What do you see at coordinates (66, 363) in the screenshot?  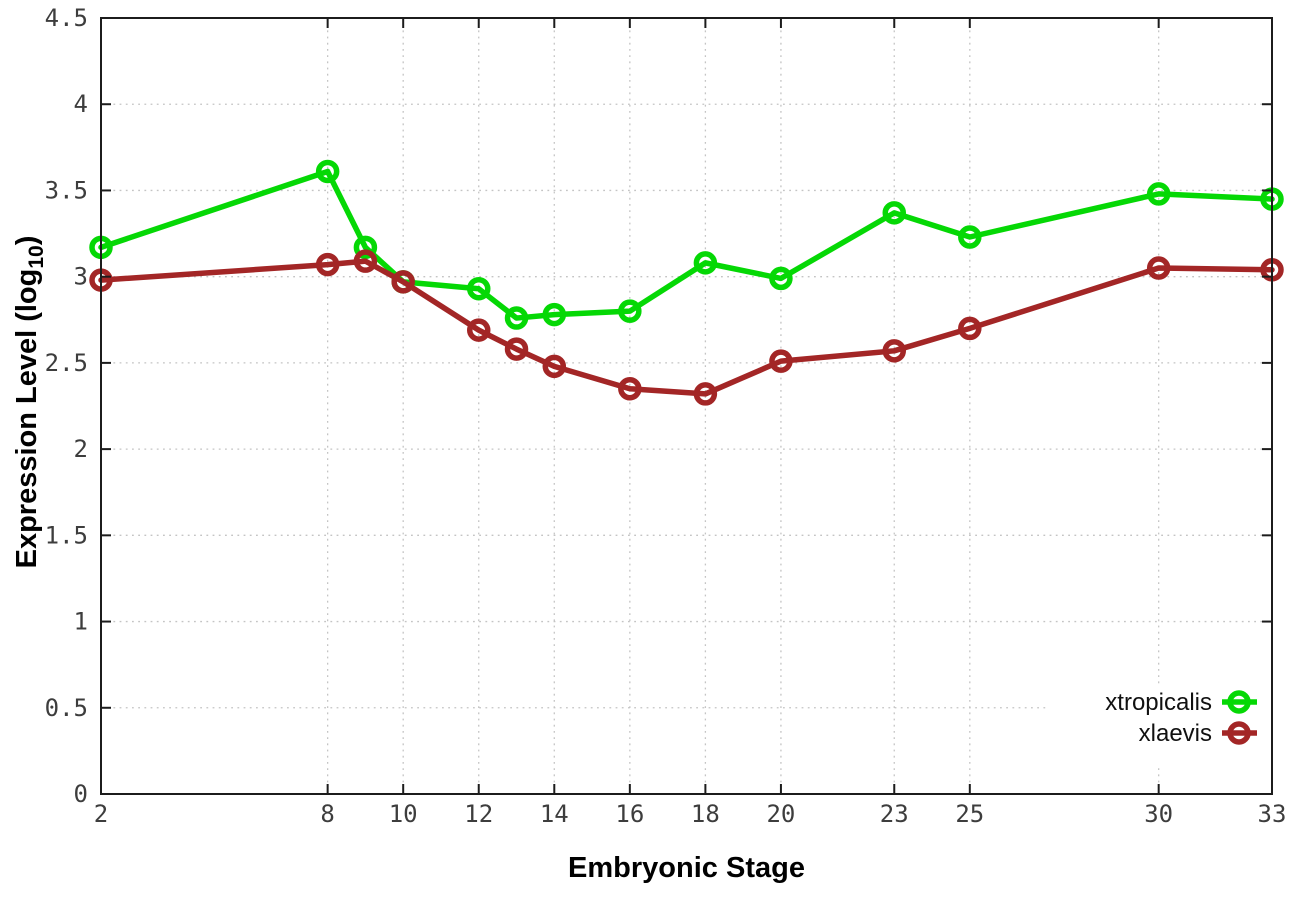 I see `y-tick-label: 2.5` at bounding box center [66, 363].